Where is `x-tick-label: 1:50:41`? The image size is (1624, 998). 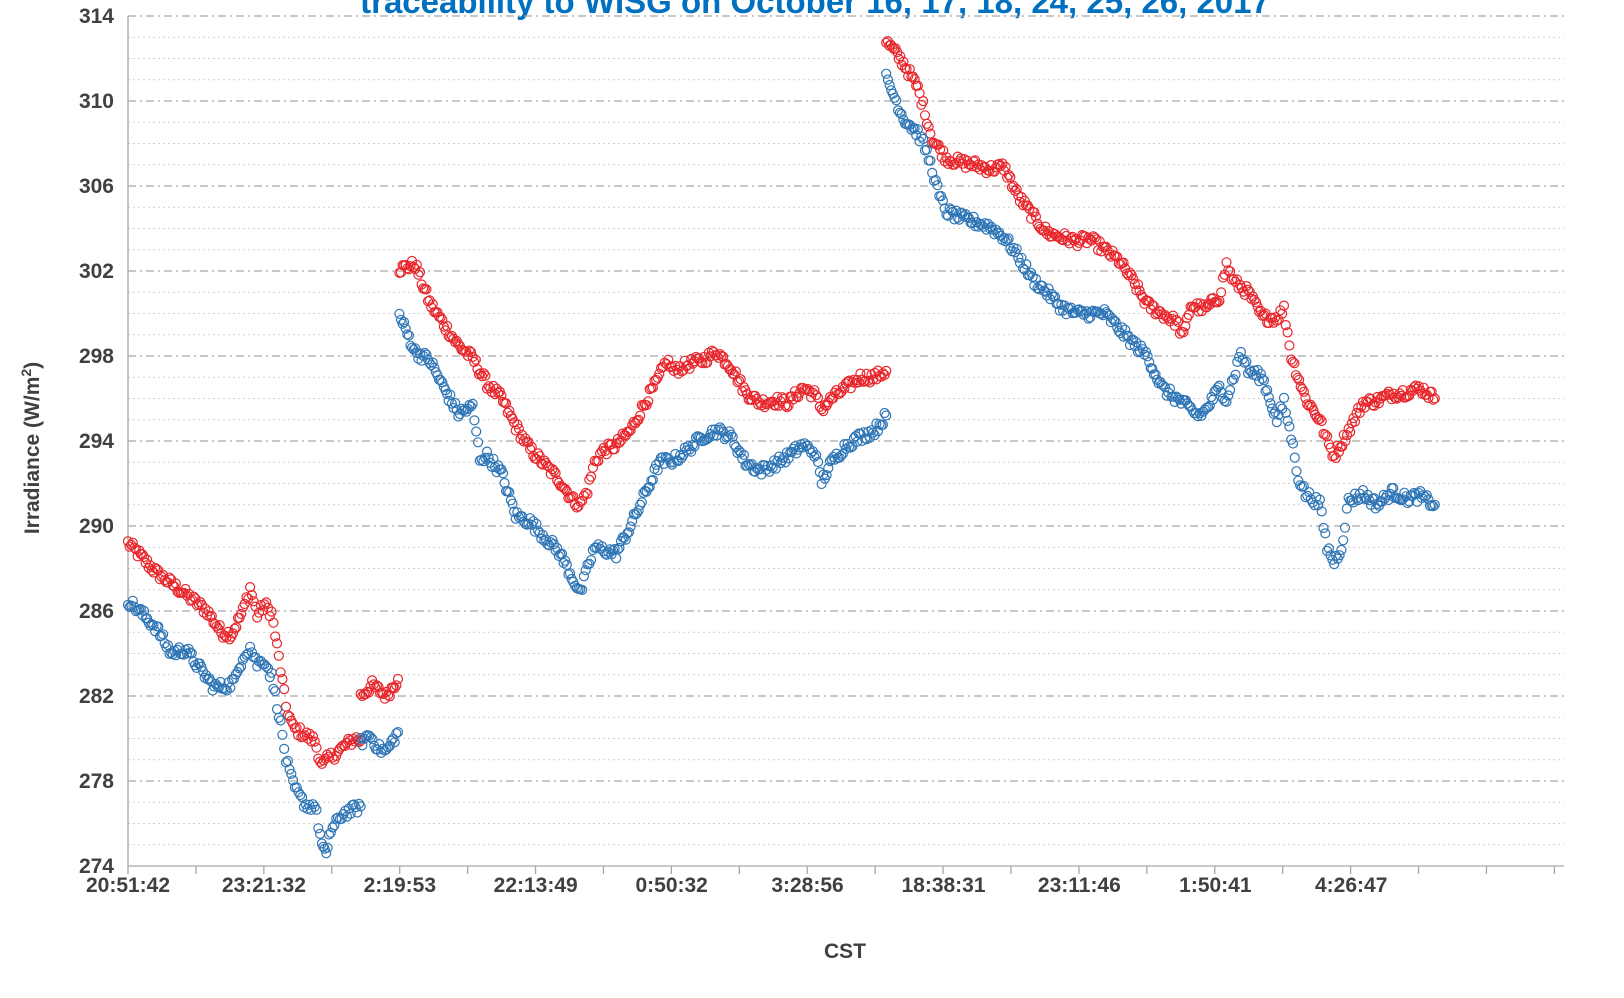
x-tick-label: 1:50:41 is located at coordinates (1215, 885).